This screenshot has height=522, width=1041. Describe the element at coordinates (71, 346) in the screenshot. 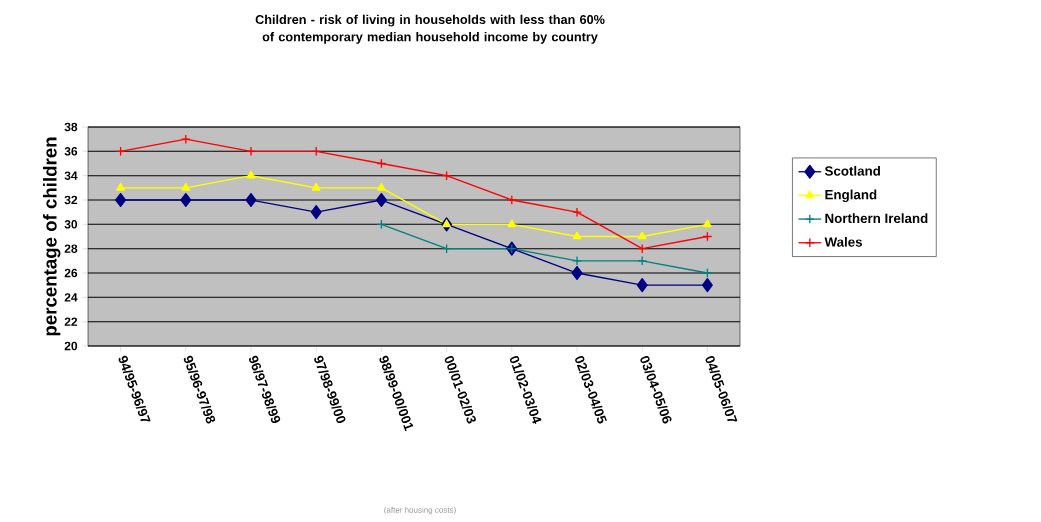

I see `y-tick-label: 20` at that location.